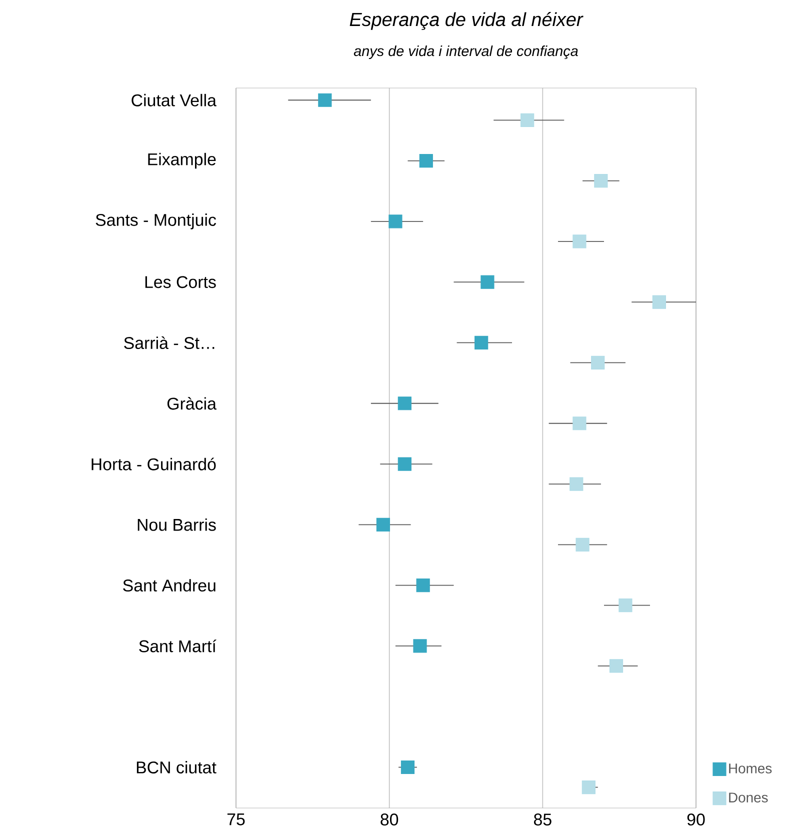 The height and width of the screenshot is (834, 811). Describe the element at coordinates (389, 820) in the screenshot. I see `x-tick-label: 80` at that location.